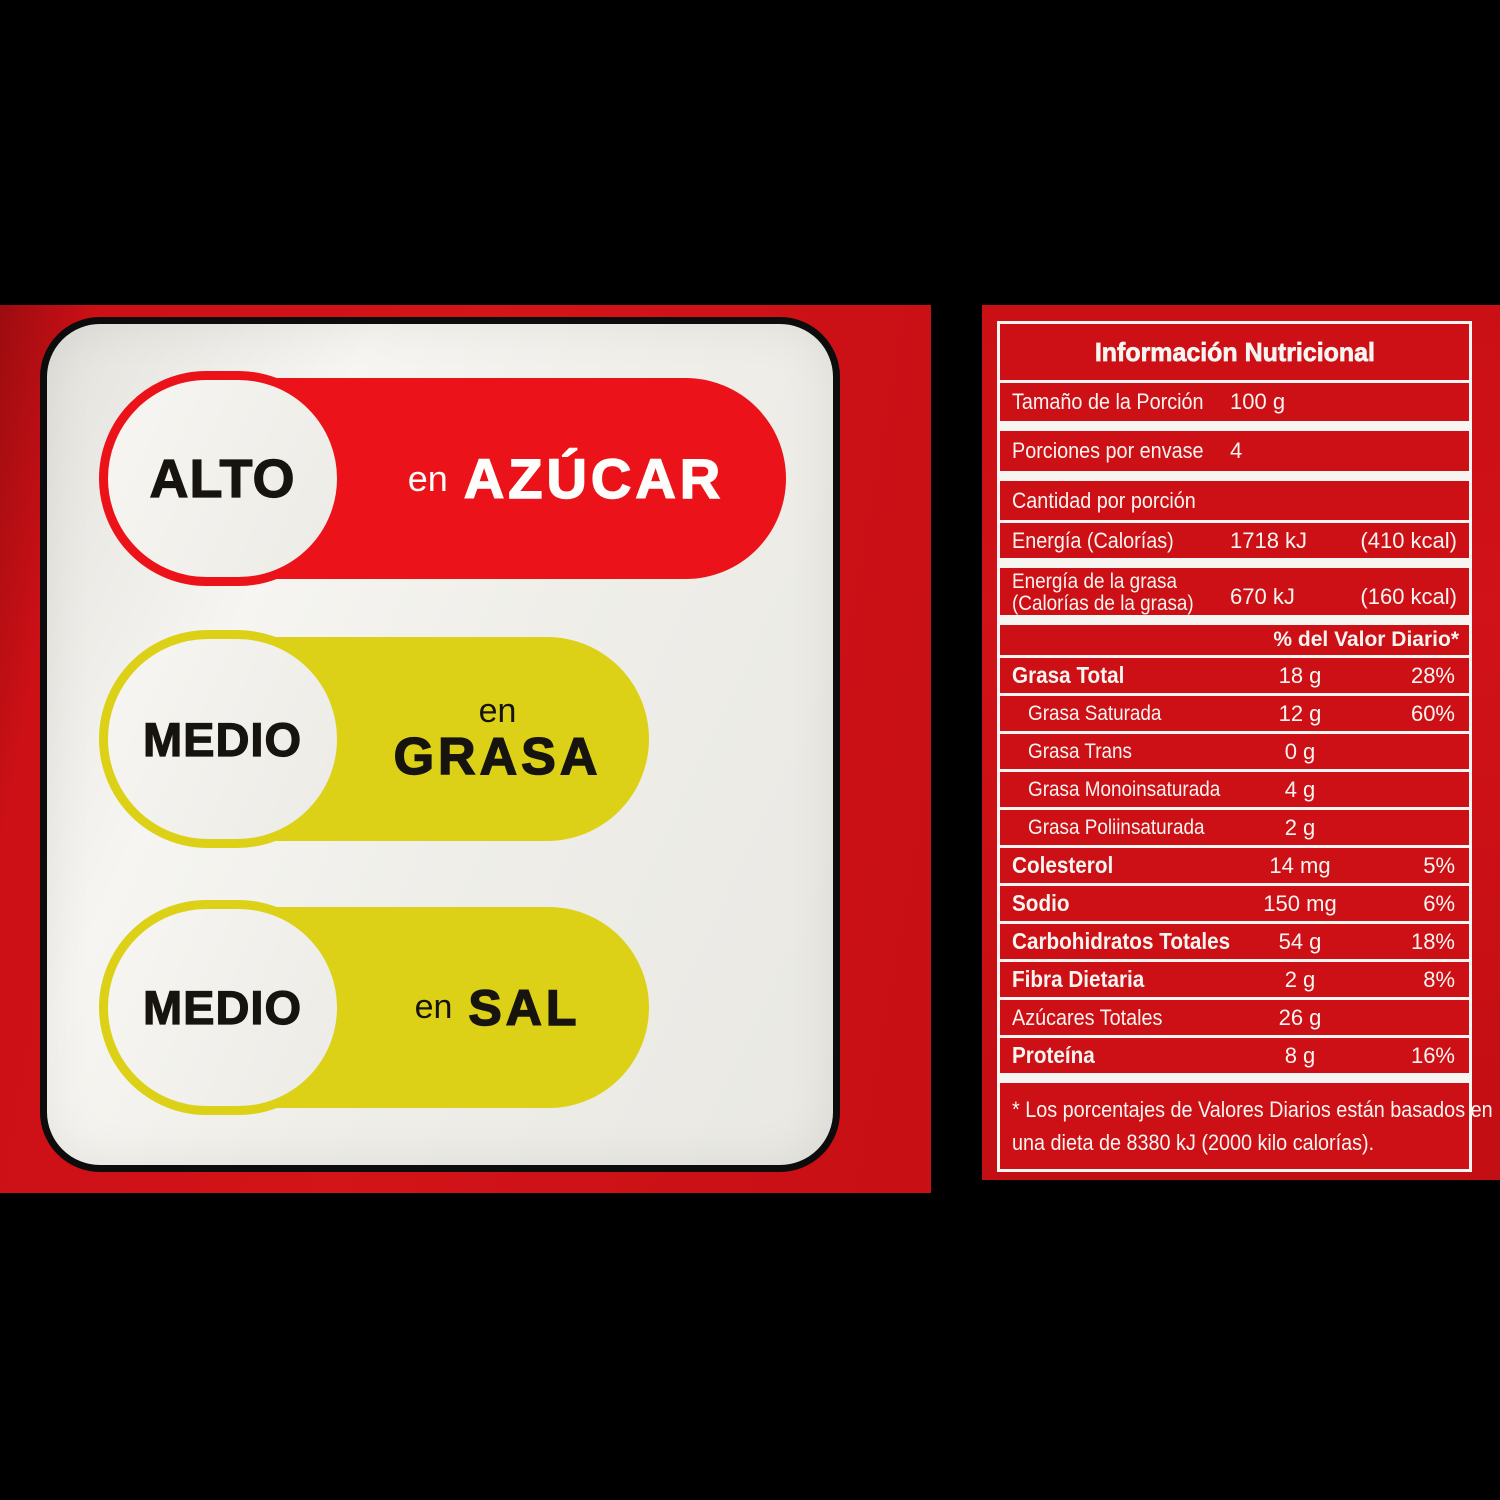 The image size is (1500, 1500). What do you see at coordinates (1269, 540) in the screenshot?
I see `energy-kj-value: 1718 kJ` at bounding box center [1269, 540].